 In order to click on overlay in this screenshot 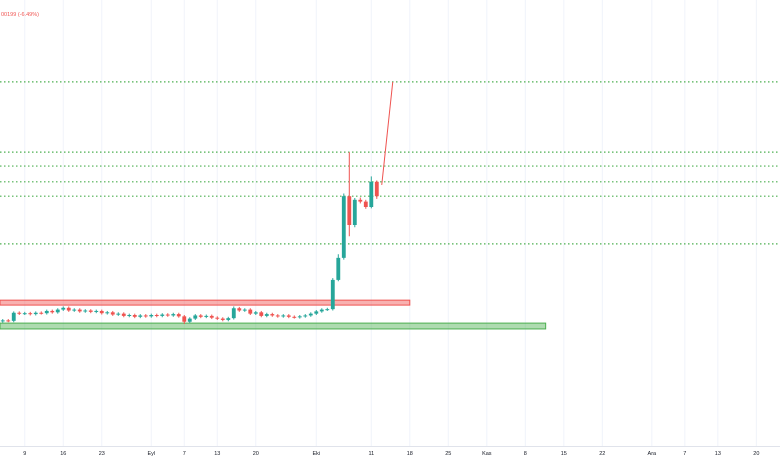, I will do `click(387, 133)`.